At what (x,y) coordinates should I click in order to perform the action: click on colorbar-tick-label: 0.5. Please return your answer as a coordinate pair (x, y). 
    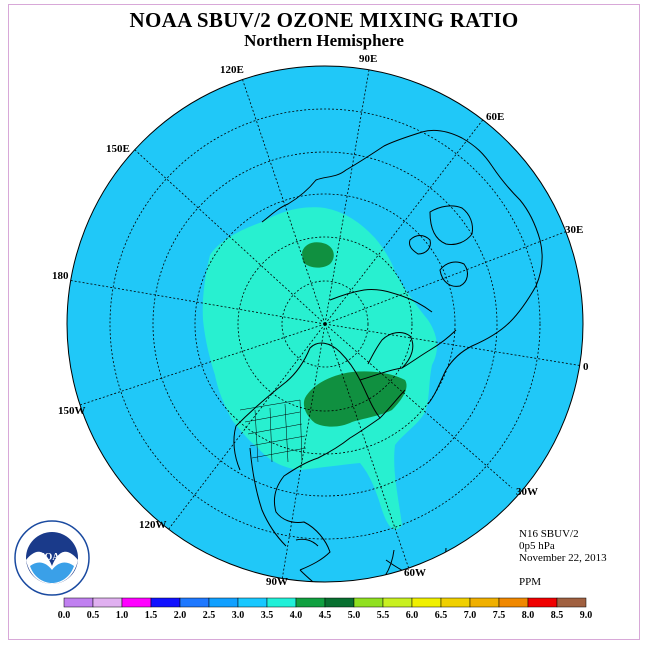
    Looking at the image, I should click on (93, 615).